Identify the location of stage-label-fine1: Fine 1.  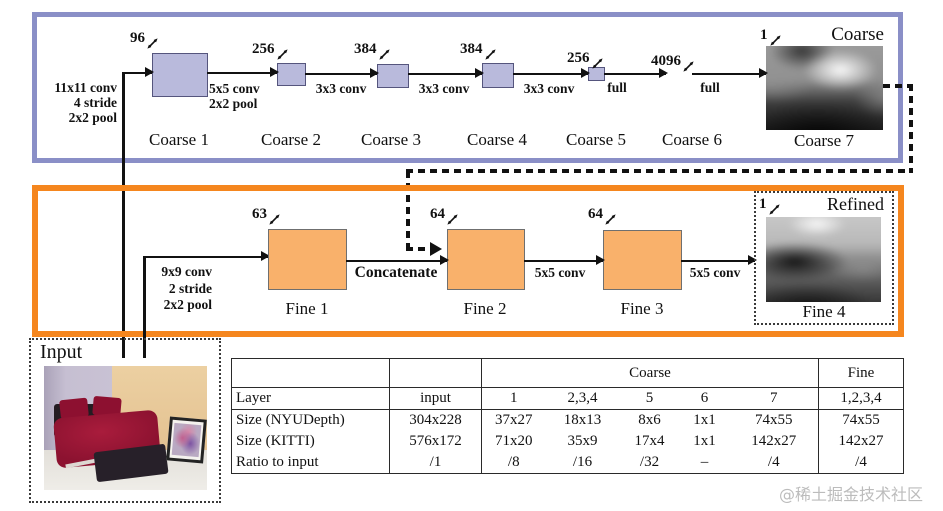
(307, 308).